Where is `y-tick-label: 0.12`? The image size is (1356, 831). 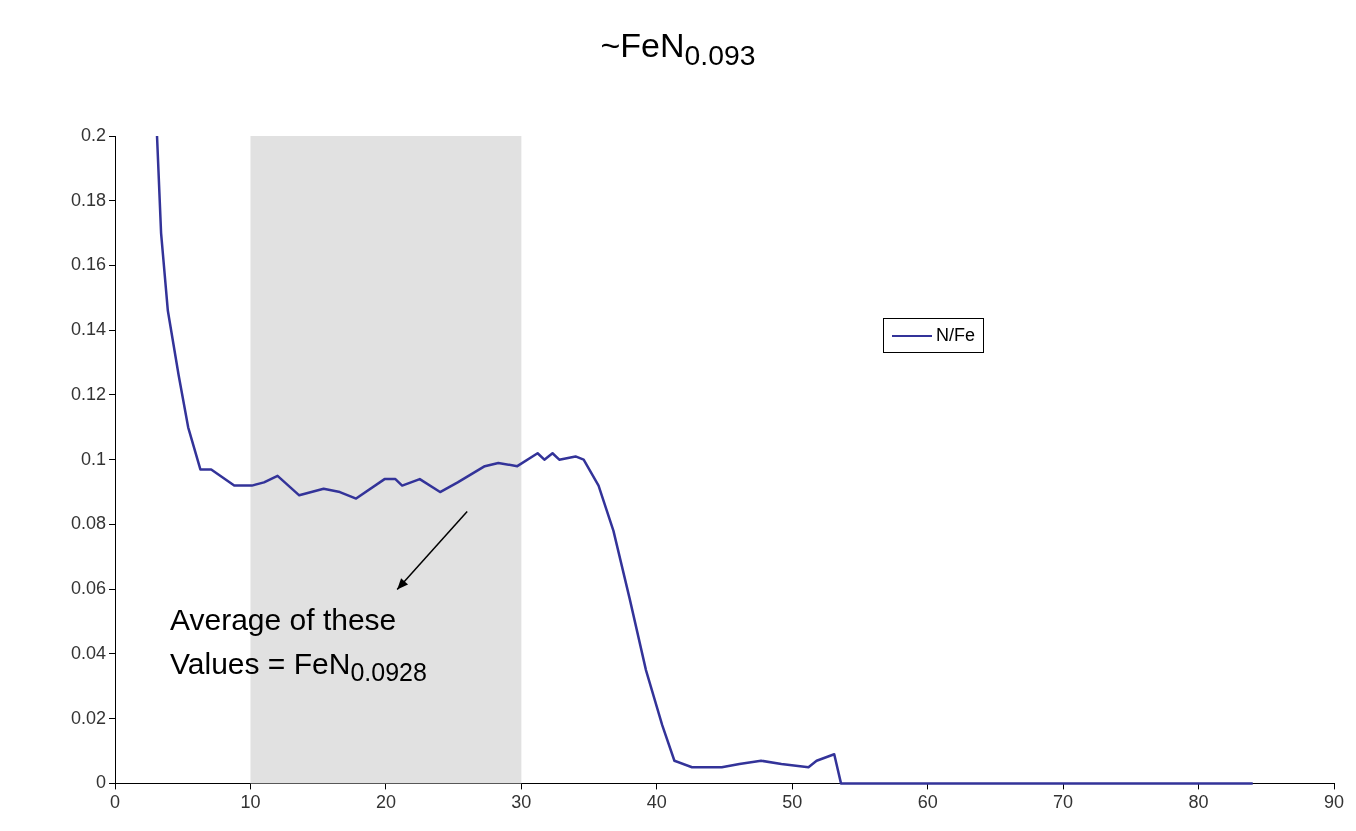
y-tick-label: 0.12 is located at coordinates (88, 393).